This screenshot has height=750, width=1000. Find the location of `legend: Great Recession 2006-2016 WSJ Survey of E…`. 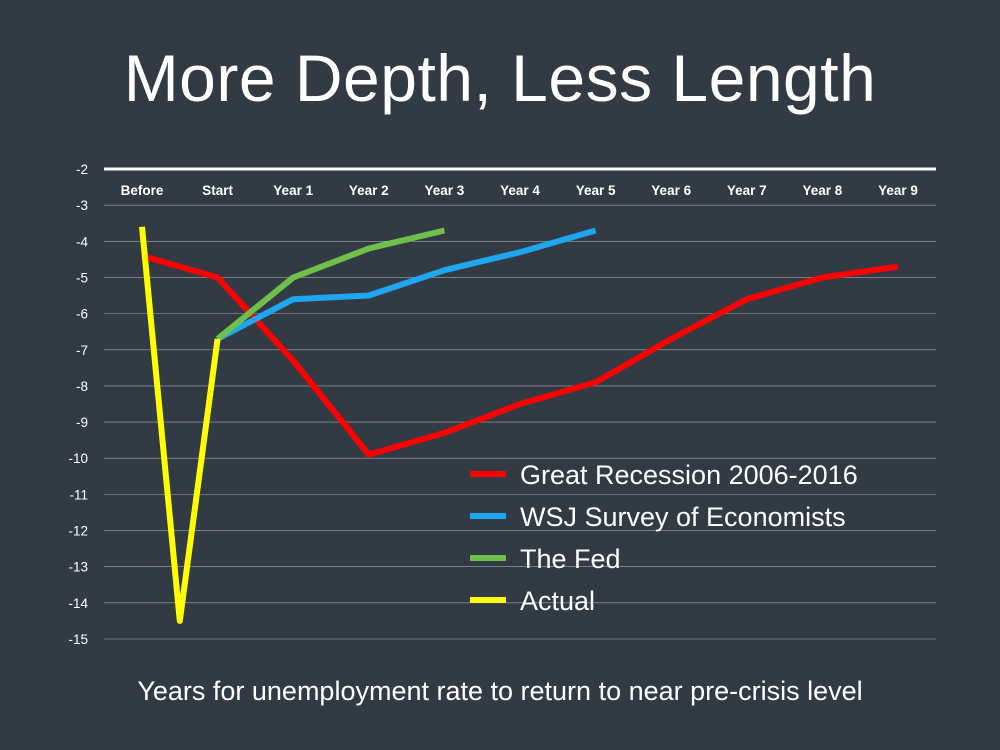

legend: Great Recession 2006-2016 WSJ Survey of E… is located at coordinates (664, 538).